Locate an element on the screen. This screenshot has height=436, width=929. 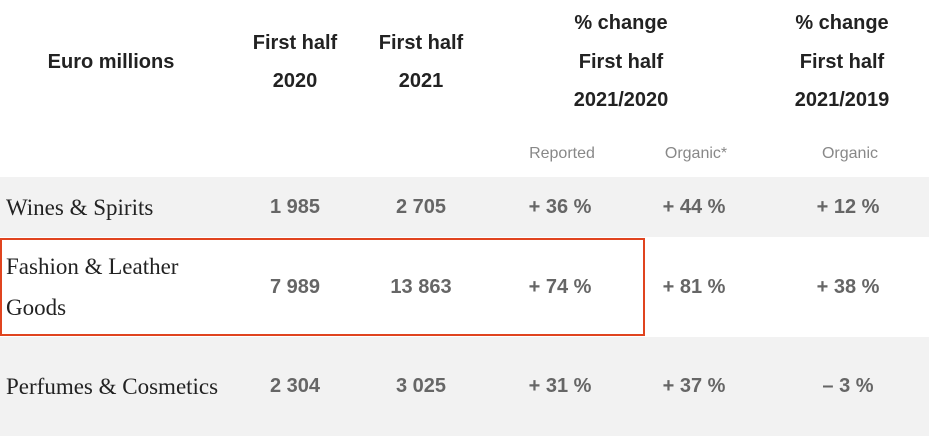
column-header: Euro millions is located at coordinates (111, 61).